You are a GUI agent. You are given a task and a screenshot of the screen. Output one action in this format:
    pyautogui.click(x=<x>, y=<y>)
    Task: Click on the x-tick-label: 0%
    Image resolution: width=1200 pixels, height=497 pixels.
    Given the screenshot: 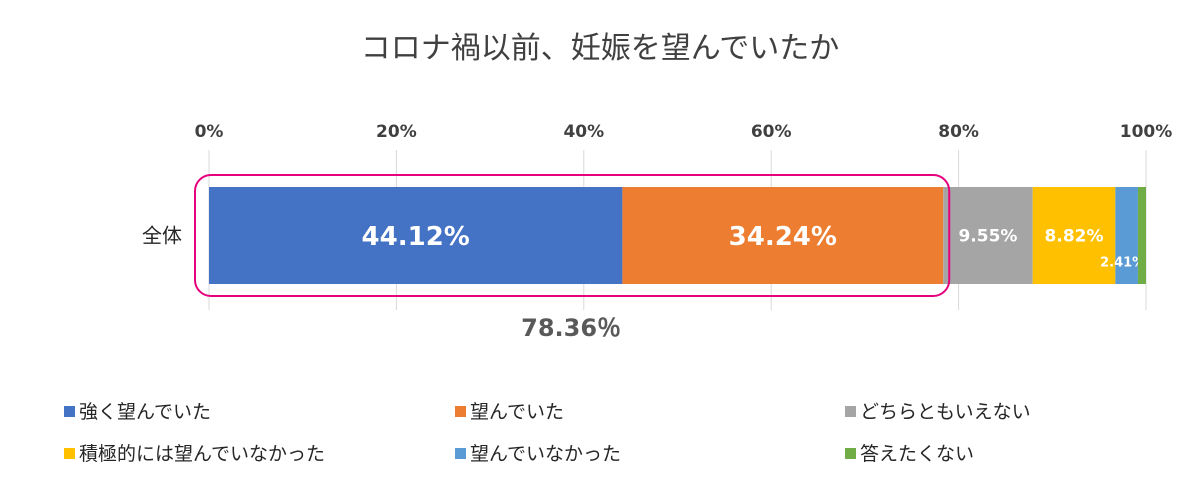 What is the action you would take?
    pyautogui.click(x=209, y=132)
    